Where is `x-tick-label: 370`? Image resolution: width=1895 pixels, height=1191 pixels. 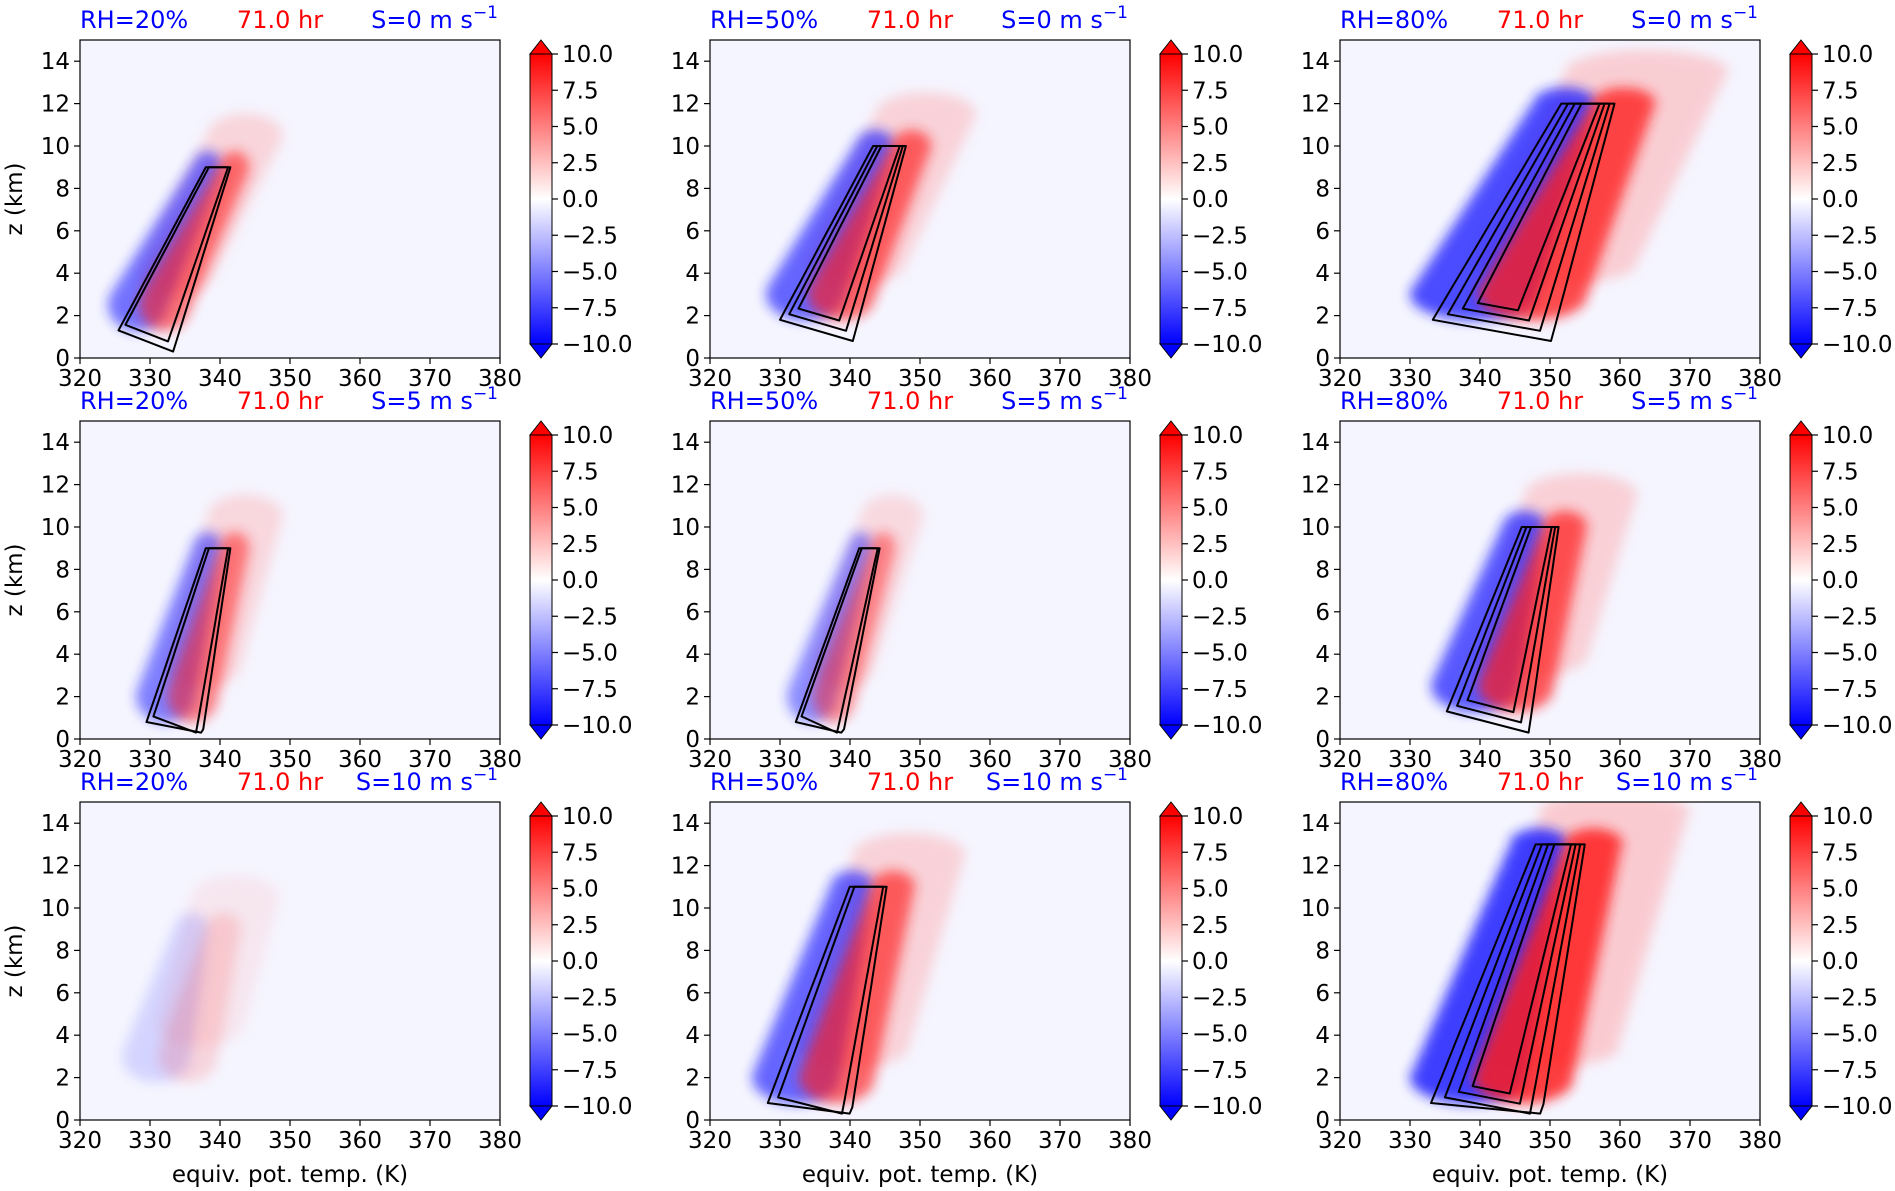 x-tick-label: 370 is located at coordinates (1060, 1141).